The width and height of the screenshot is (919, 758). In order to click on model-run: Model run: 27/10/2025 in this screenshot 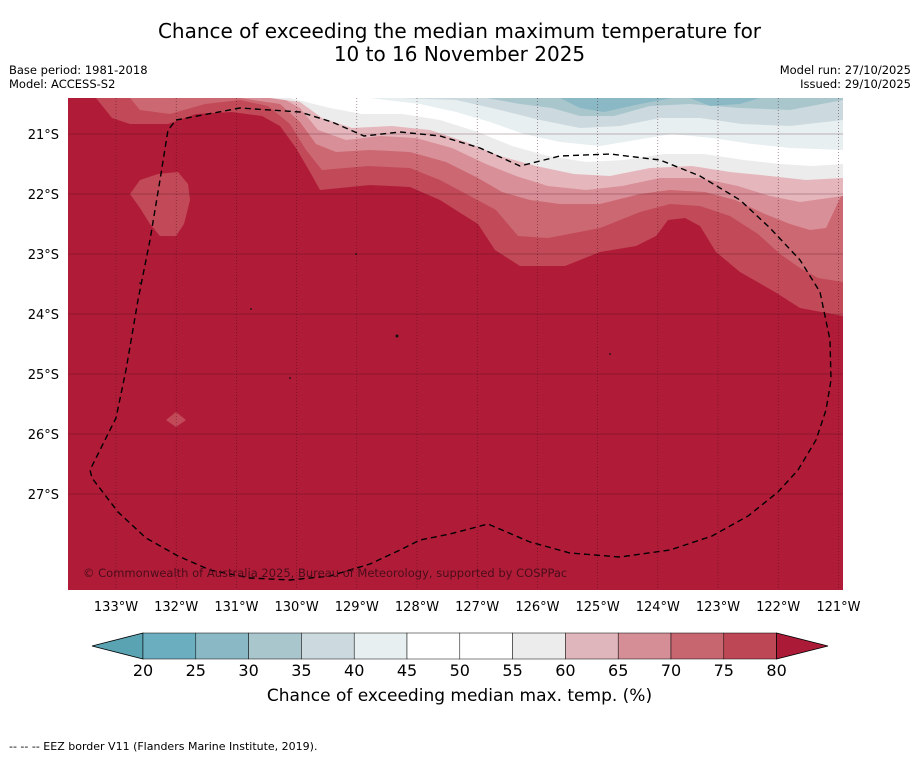, I will do `click(845, 70)`.